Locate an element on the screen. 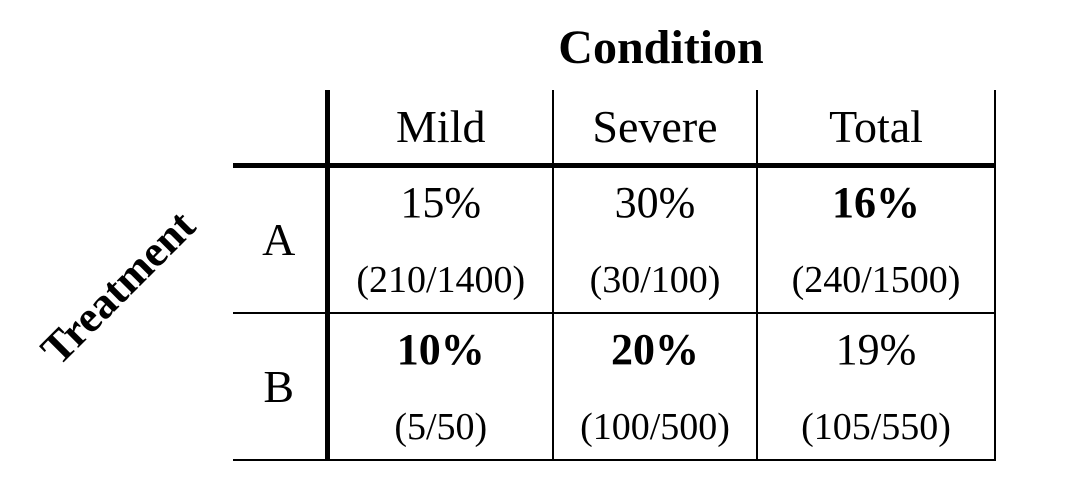 This screenshot has width=1080, height=503. cell-a-mild: 15% (210/1400) is located at coordinates (440, 239).